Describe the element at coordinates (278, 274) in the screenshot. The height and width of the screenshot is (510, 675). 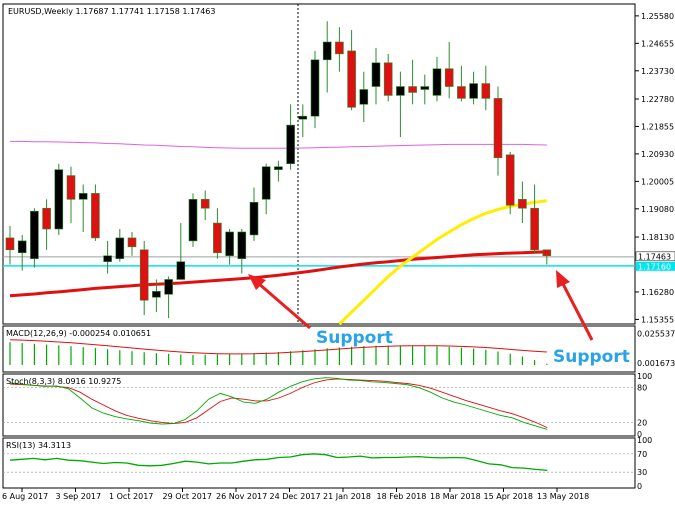
I see `ma-slow-line` at that location.